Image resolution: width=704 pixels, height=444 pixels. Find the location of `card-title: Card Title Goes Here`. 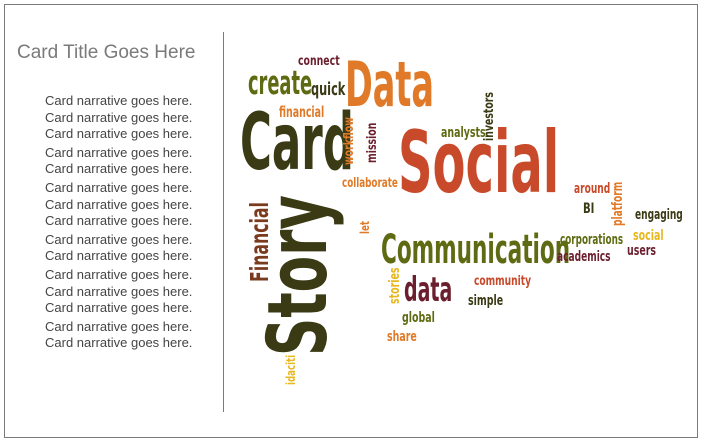

card-title: Card Title Goes Here is located at coordinates (106, 52).